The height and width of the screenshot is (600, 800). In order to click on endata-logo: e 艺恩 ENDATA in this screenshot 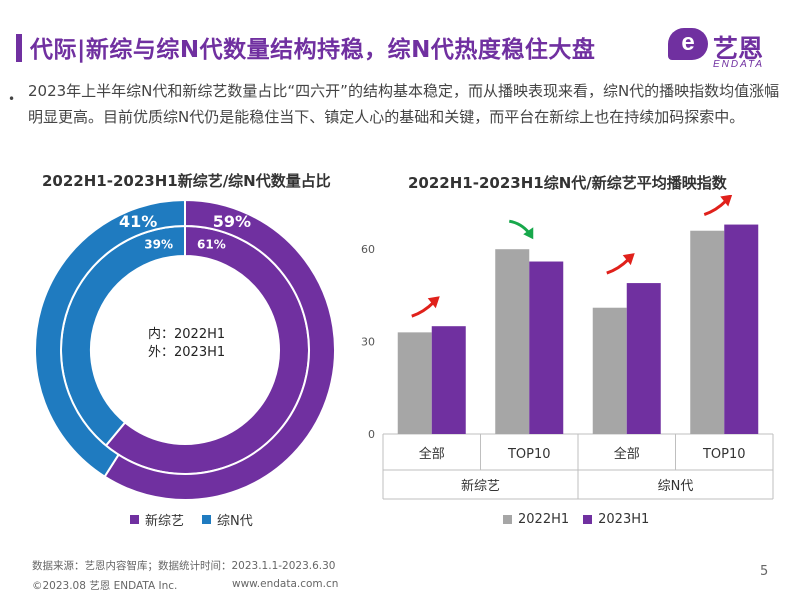, I will do `click(727, 48)`.